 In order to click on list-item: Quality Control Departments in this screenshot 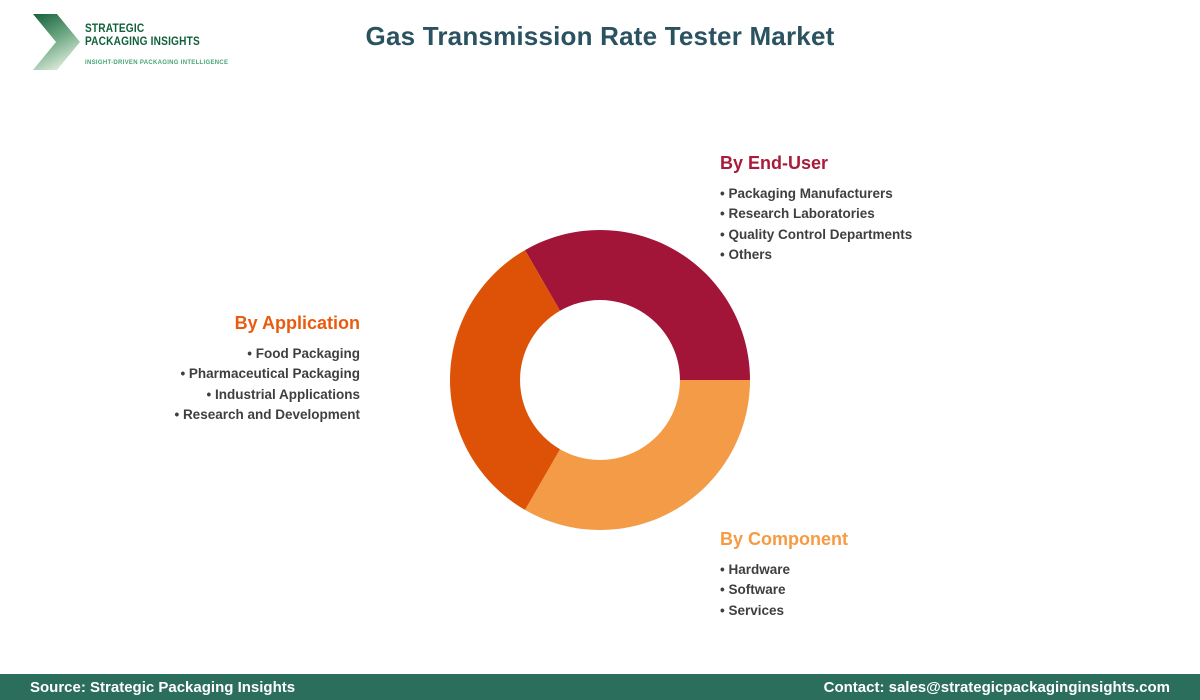, I will do `click(816, 235)`.